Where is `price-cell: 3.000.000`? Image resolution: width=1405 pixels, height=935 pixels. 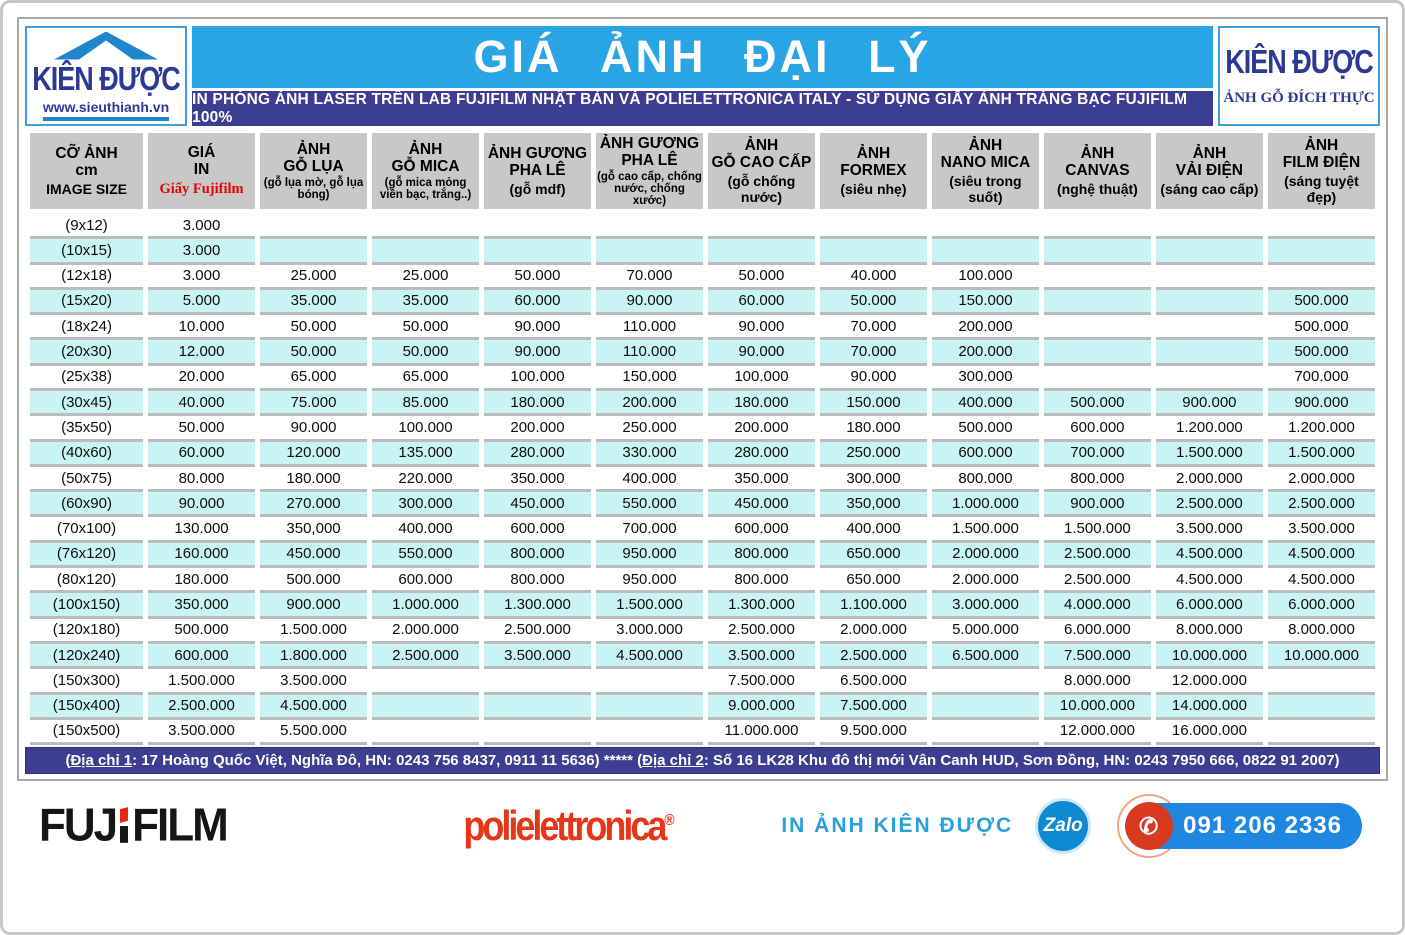
price-cell: 3.000.000 is located at coordinates (649, 631).